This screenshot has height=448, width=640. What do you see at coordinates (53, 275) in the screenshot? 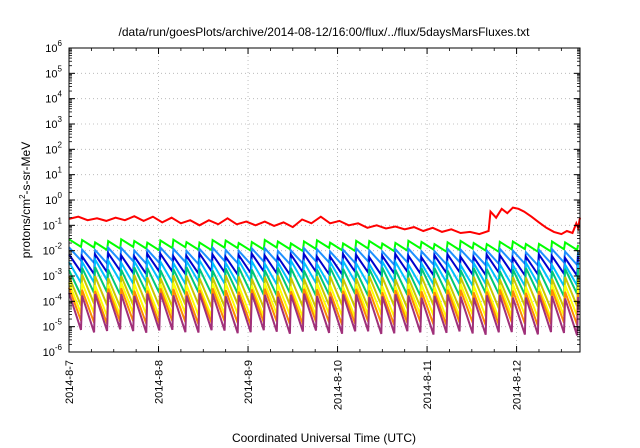
I see `y-tick-label: 10⁻³` at bounding box center [53, 275].